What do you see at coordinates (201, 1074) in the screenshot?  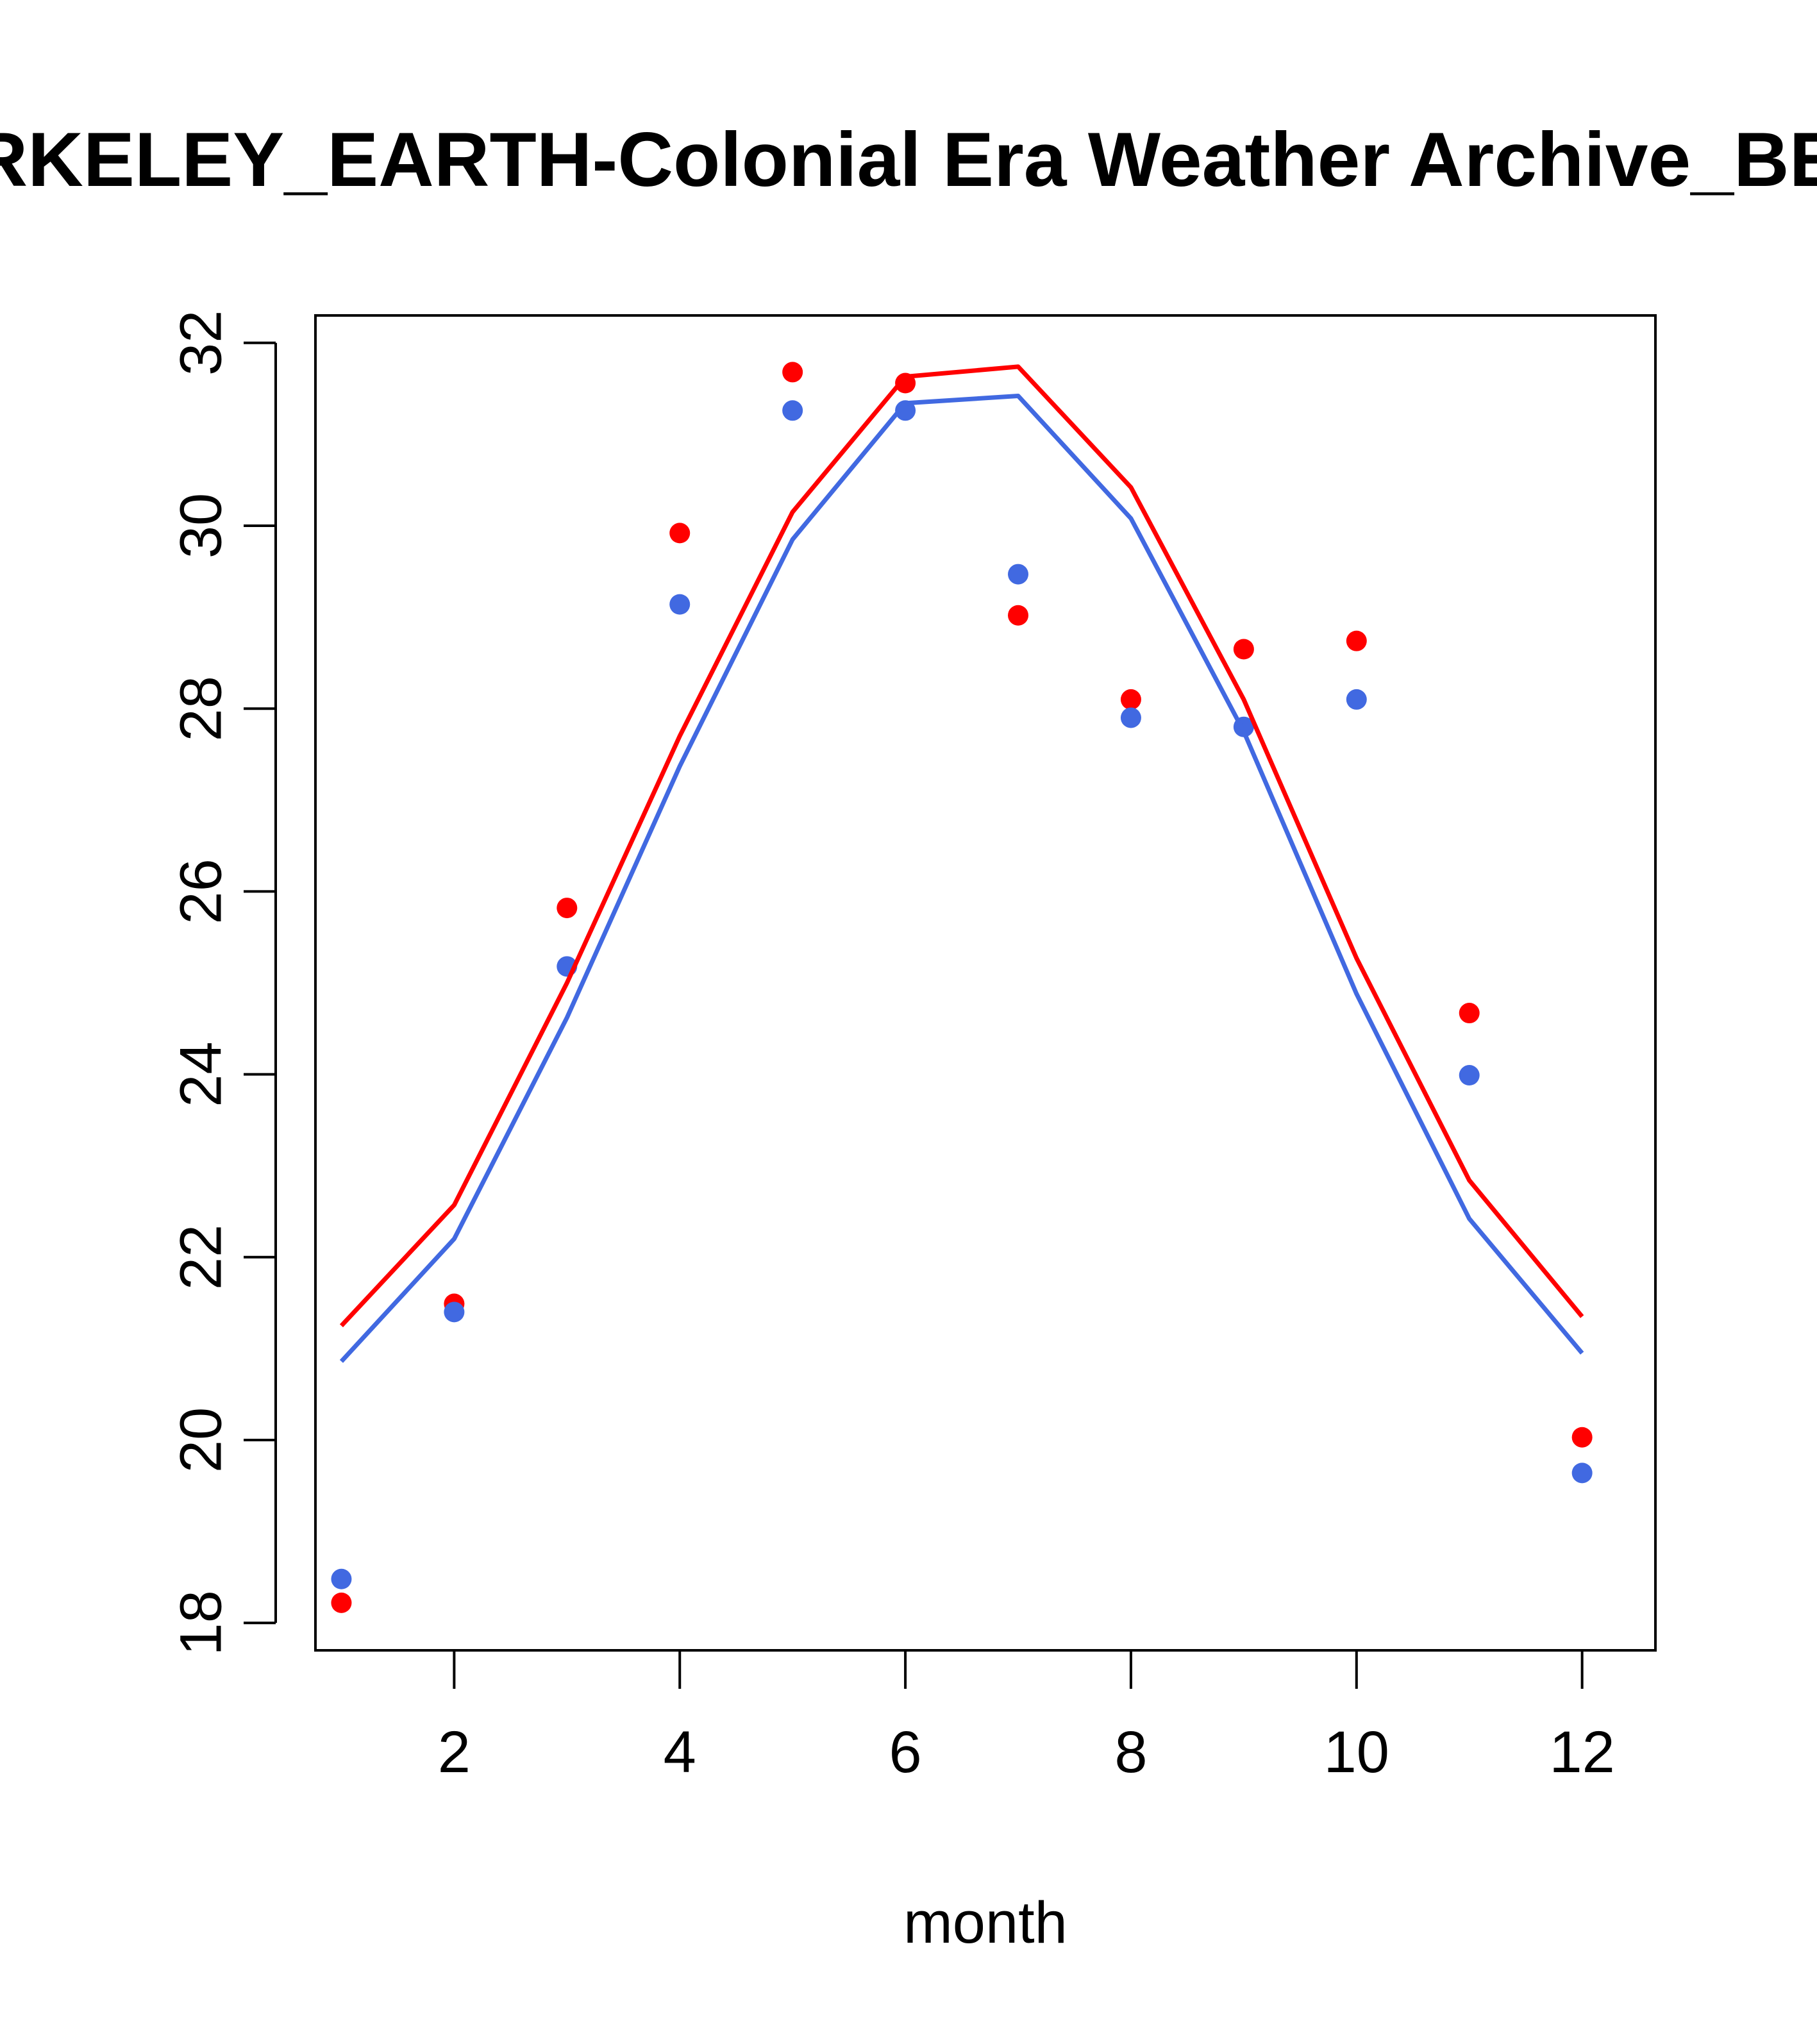 I see `y-tick-label: 24` at bounding box center [201, 1074].